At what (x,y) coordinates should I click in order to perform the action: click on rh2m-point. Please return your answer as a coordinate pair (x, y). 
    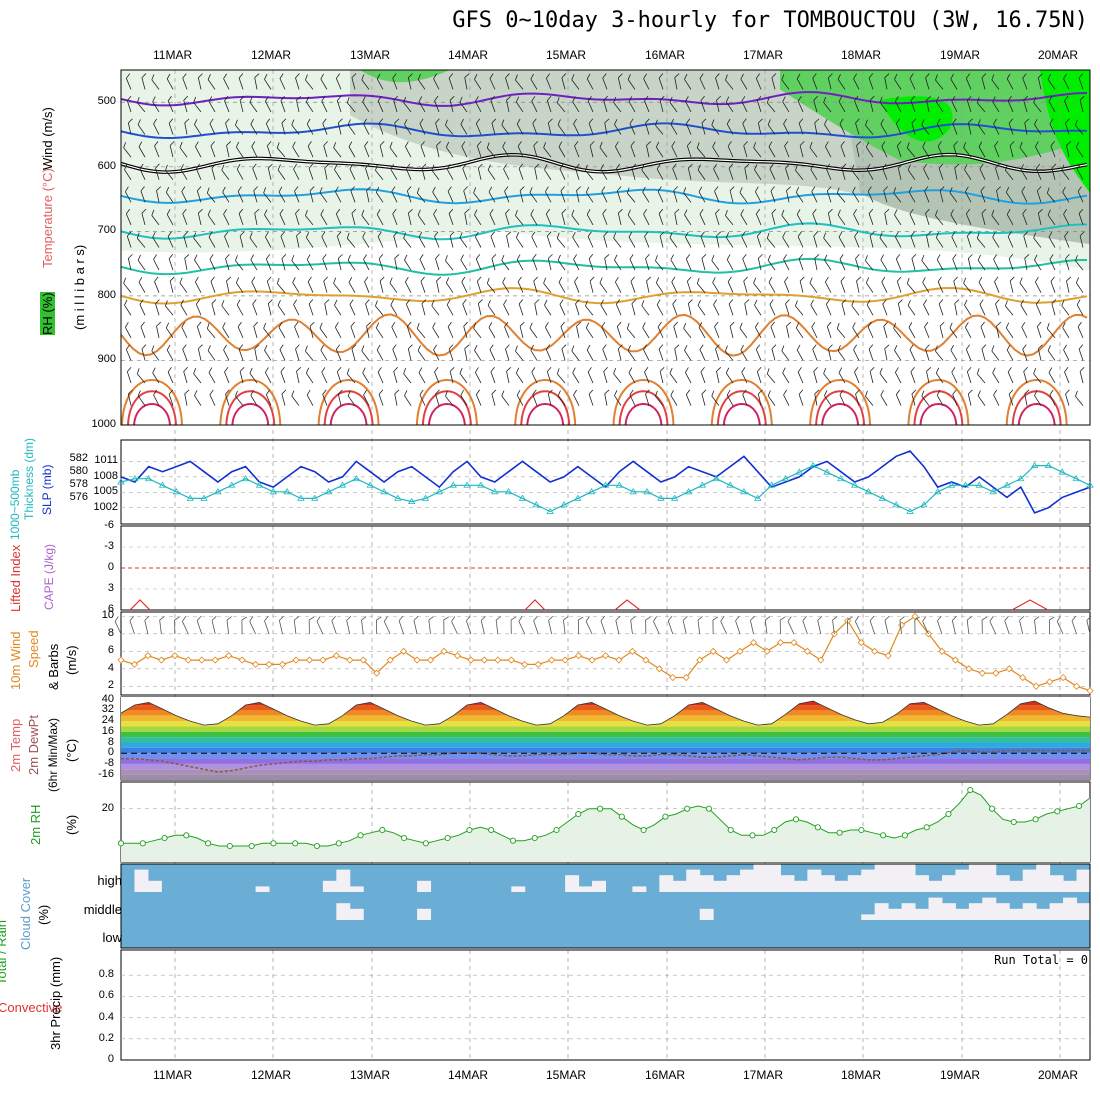
    Looking at the image, I should click on (382, 830).